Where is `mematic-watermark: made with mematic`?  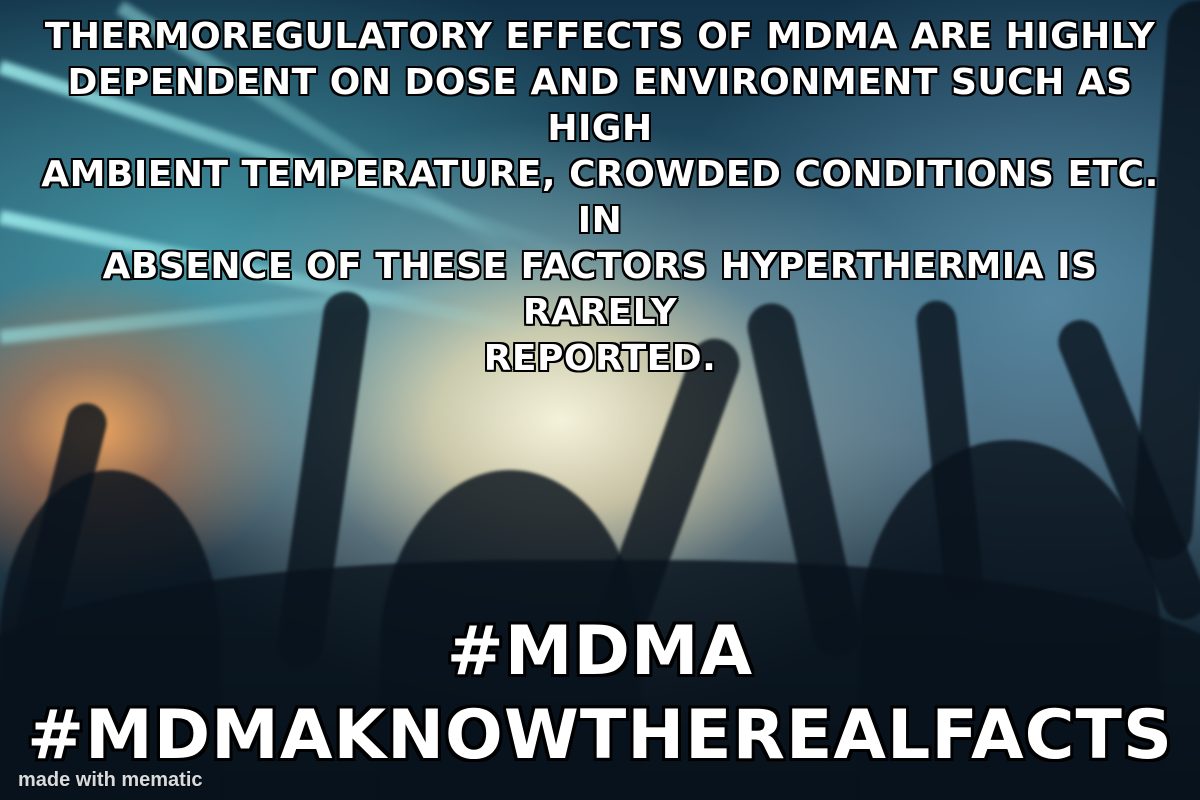
mematic-watermark: made with mematic is located at coordinates (110, 780).